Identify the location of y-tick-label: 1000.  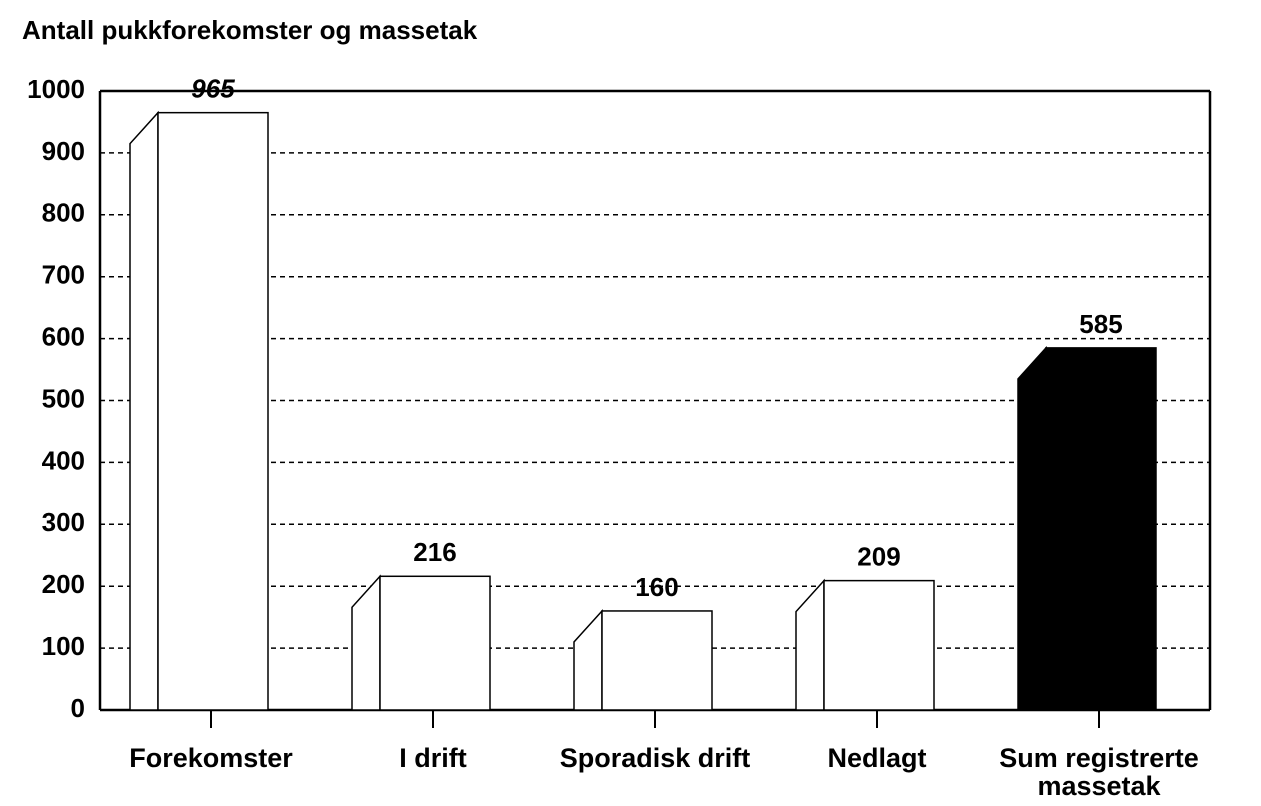
(56, 89).